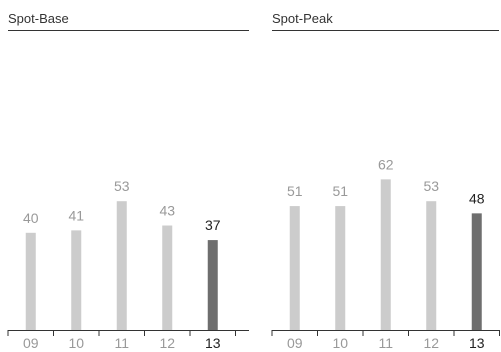  I want to click on data-label-12: 43, so click(167, 211).